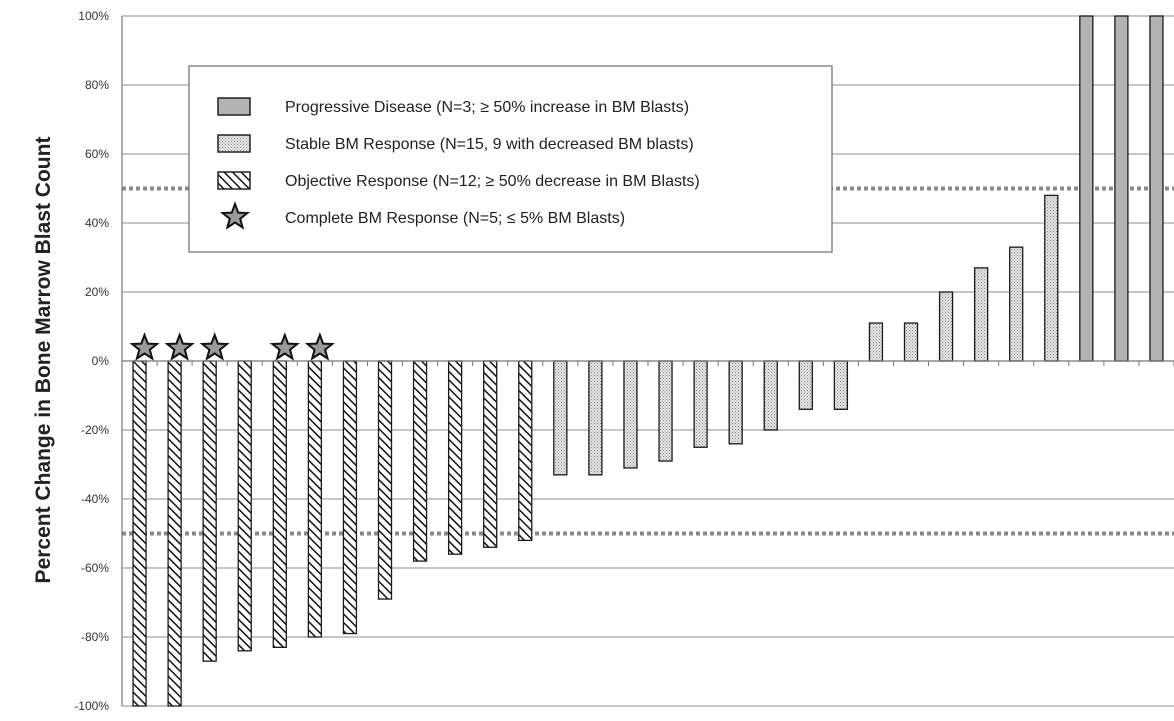  I want to click on y-tick-label: 100%, so click(93, 16).